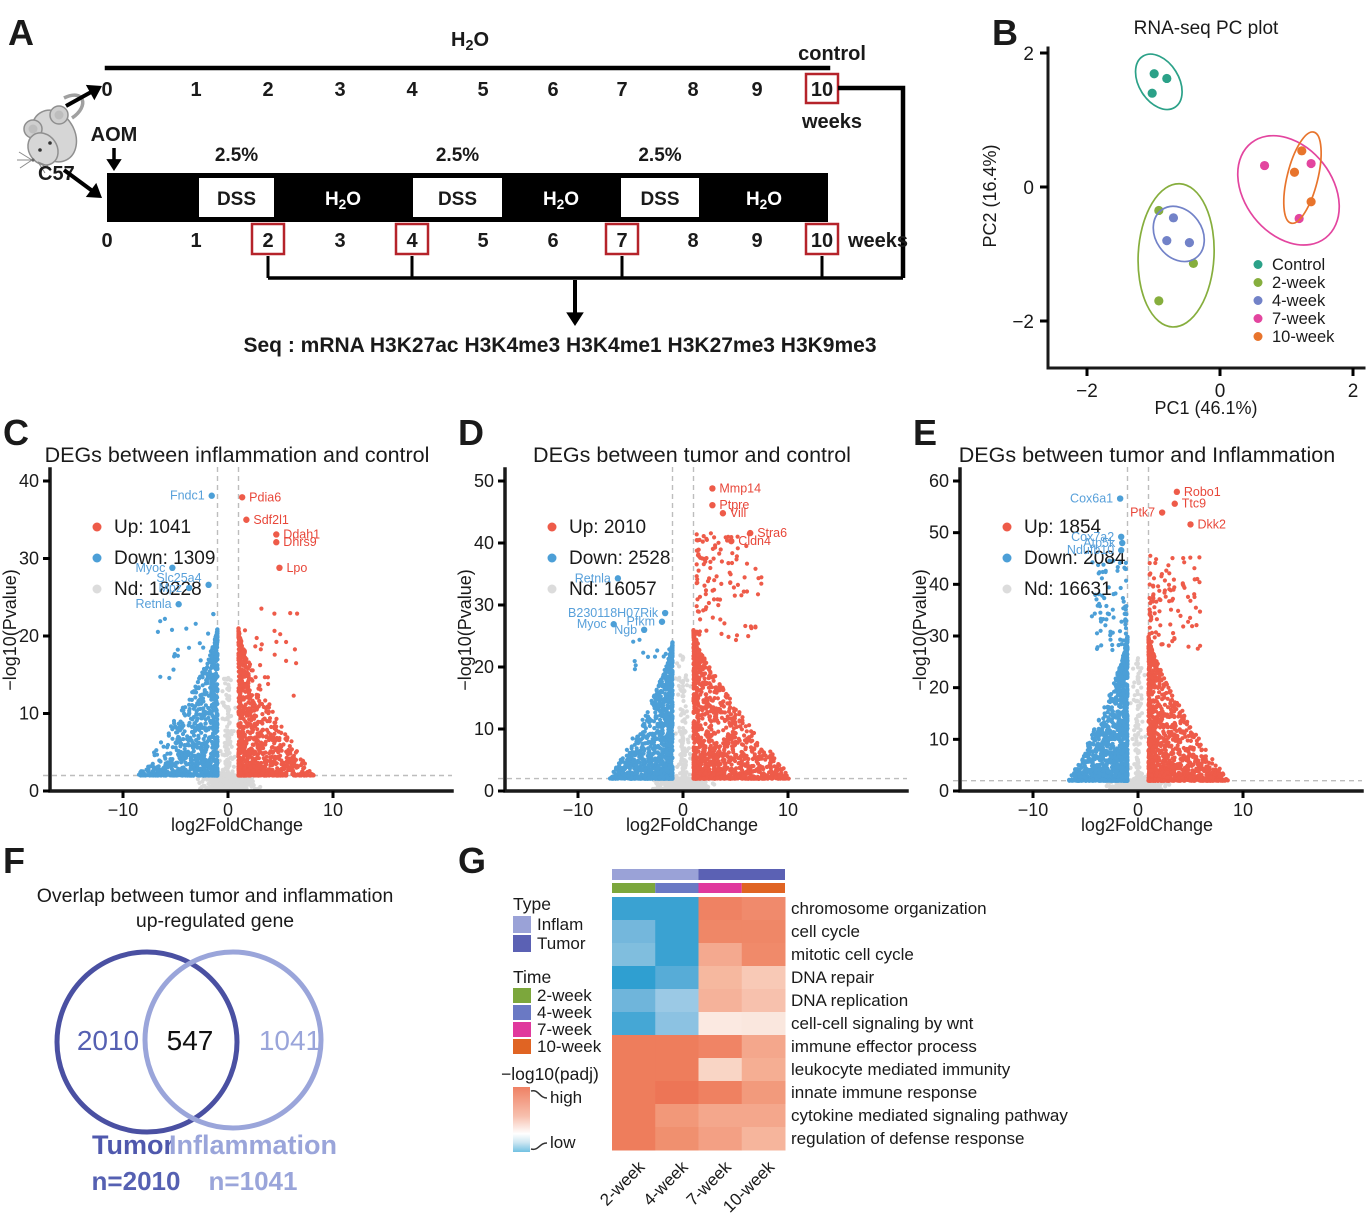  Describe the element at coordinates (619, 558) in the screenshot. I see `legend-label: Down: 2528` at that location.